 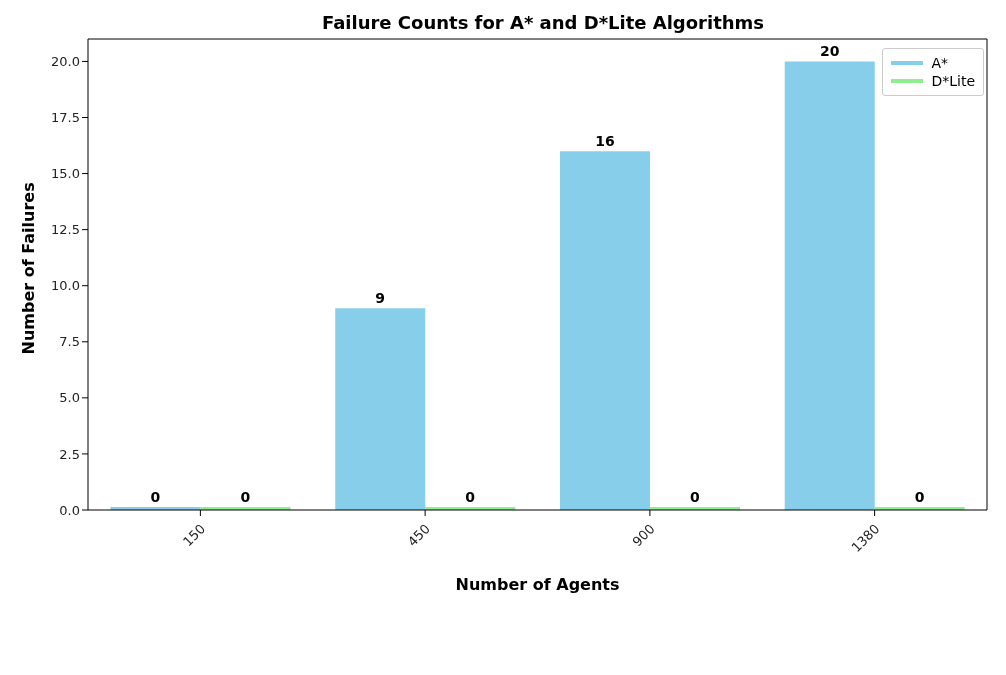 What do you see at coordinates (69, 342) in the screenshot?
I see `y-tick-label: 7.5` at bounding box center [69, 342].